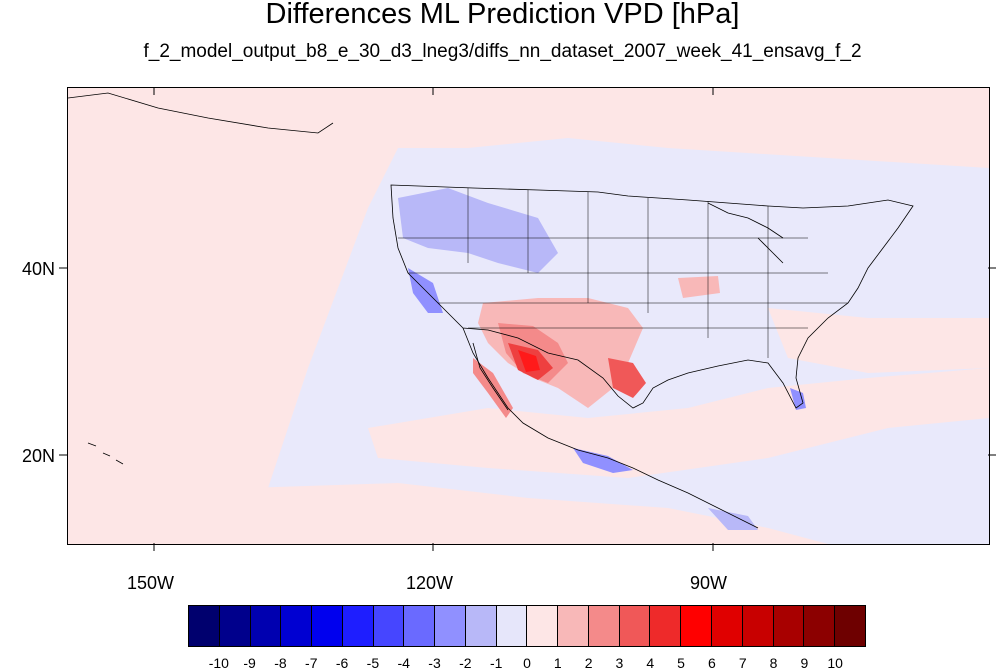  I want to click on pink-region-south, so click(678, 423).